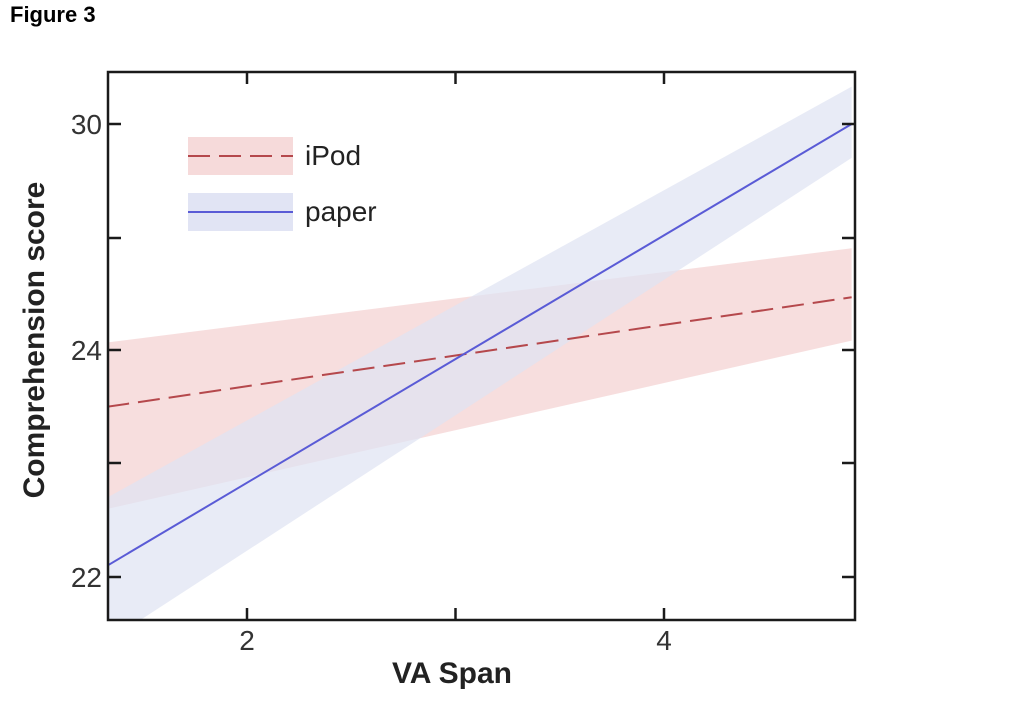 This screenshot has width=1024, height=723. What do you see at coordinates (86, 577) in the screenshot?
I see `y-tick-label: 22` at bounding box center [86, 577].